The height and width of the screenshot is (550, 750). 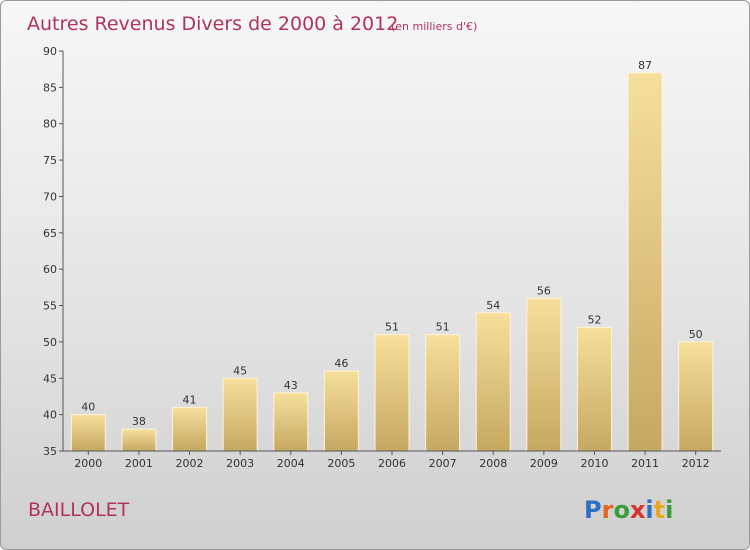 I want to click on bar-2009, so click(x=544, y=374).